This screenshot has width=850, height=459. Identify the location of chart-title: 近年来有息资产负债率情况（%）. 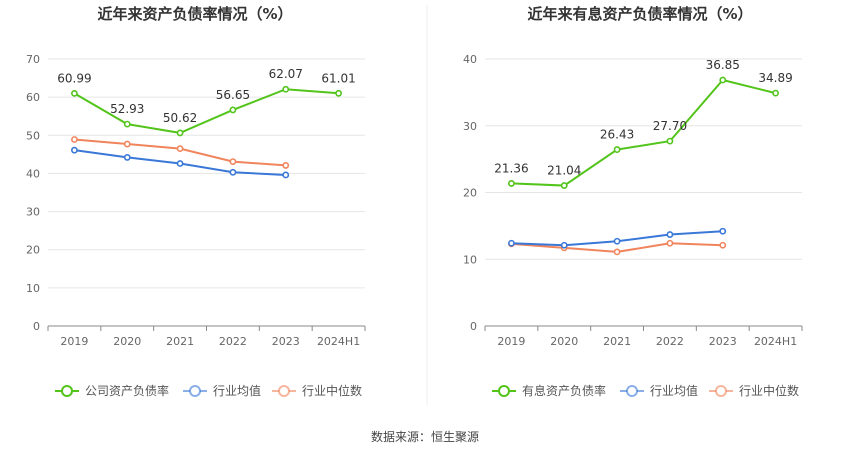
(639, 14).